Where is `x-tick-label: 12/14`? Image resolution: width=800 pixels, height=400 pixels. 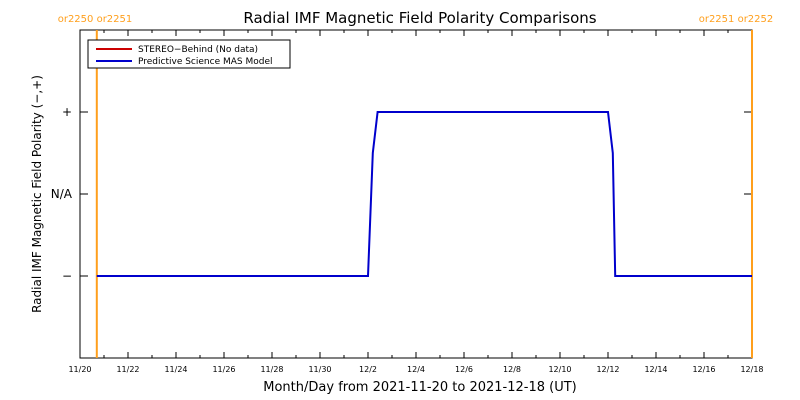 x-tick-label: 12/14 is located at coordinates (655, 369).